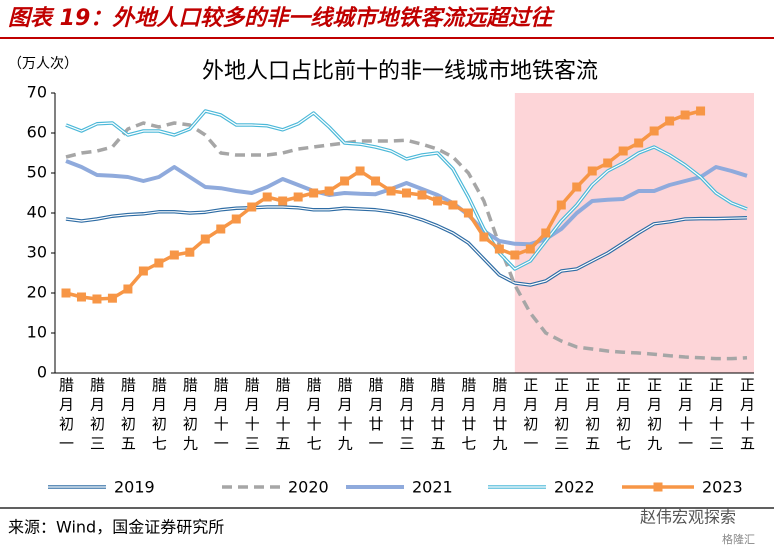 The height and width of the screenshot is (552, 774). Describe the element at coordinates (308, 487) in the screenshot. I see `legend-label: 2020` at that location.